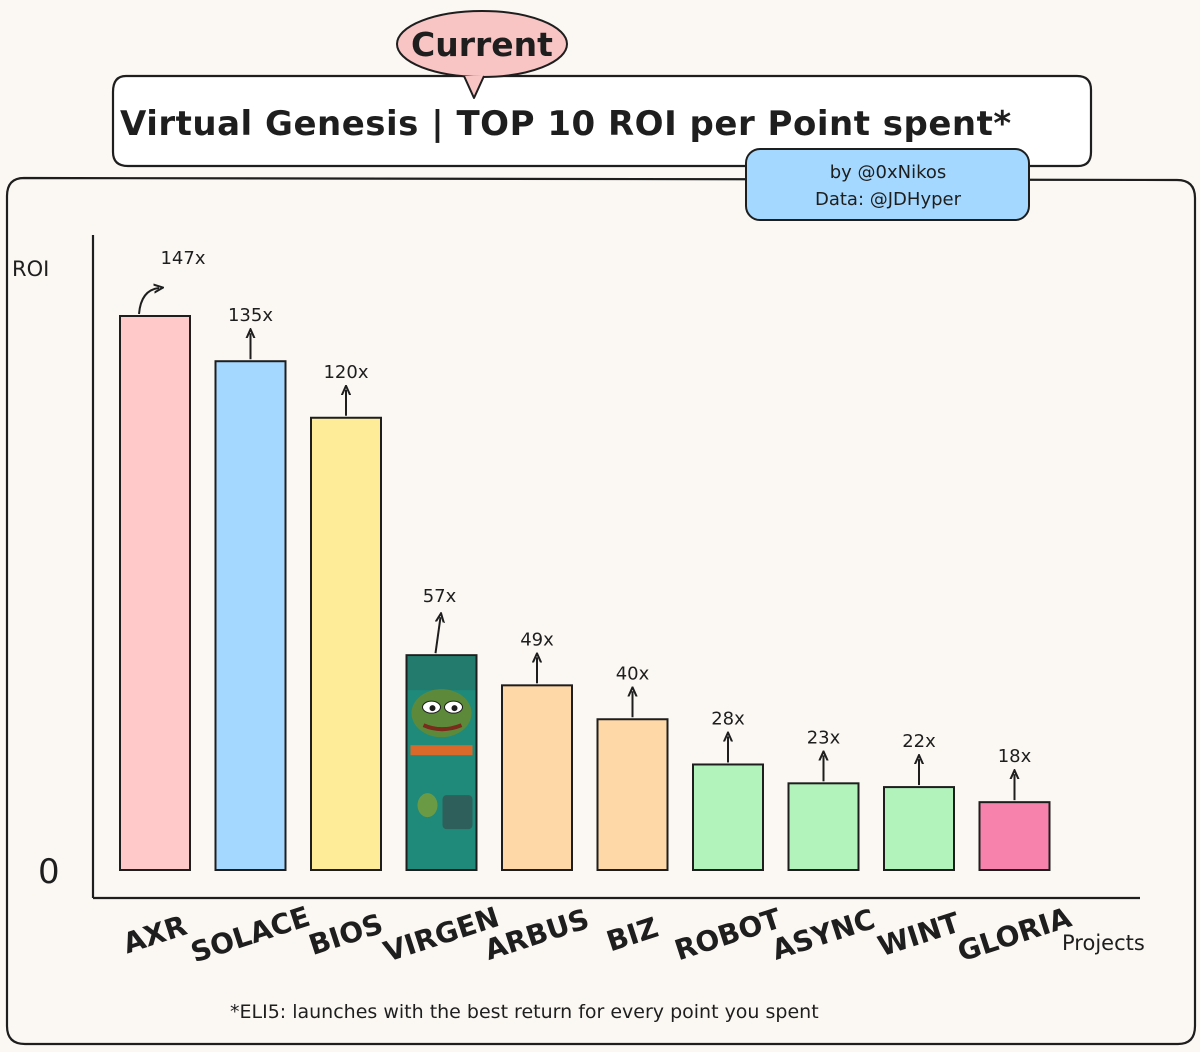  I want to click on y-tick-zero: 0, so click(49, 872).